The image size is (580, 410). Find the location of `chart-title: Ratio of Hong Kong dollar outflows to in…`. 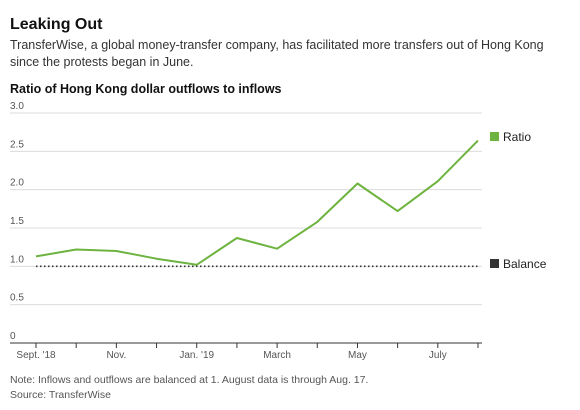

chart-title: Ratio of Hong Kong dollar outflows to in… is located at coordinates (146, 89).